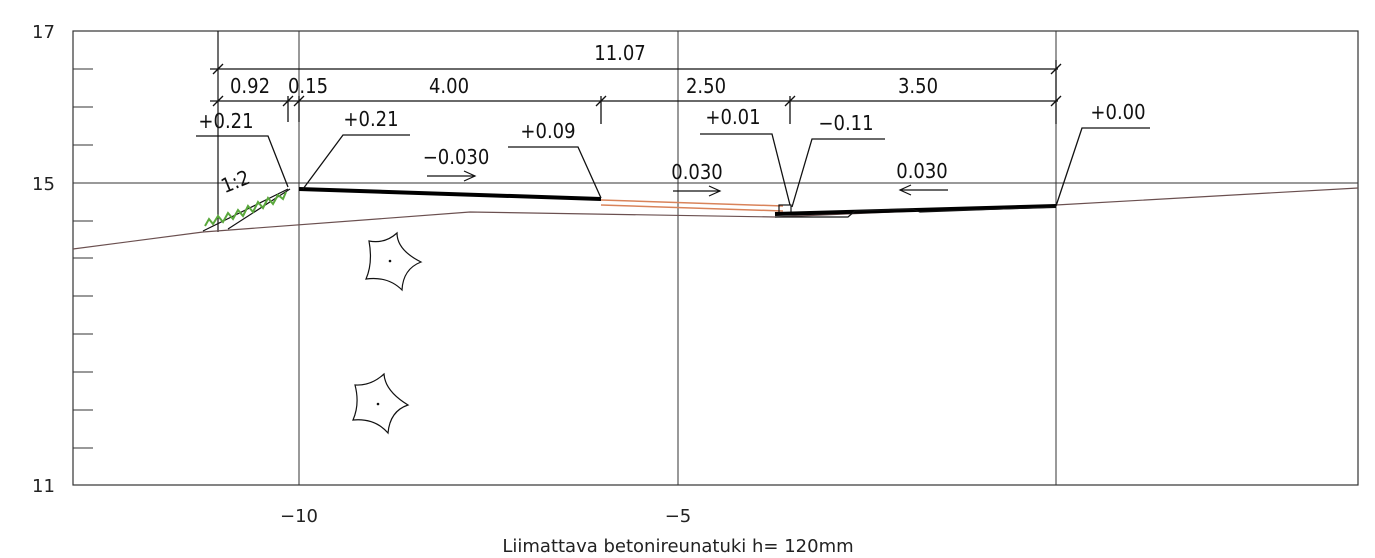  I want to click on elevation-label-5: −0.11, so click(845, 123).